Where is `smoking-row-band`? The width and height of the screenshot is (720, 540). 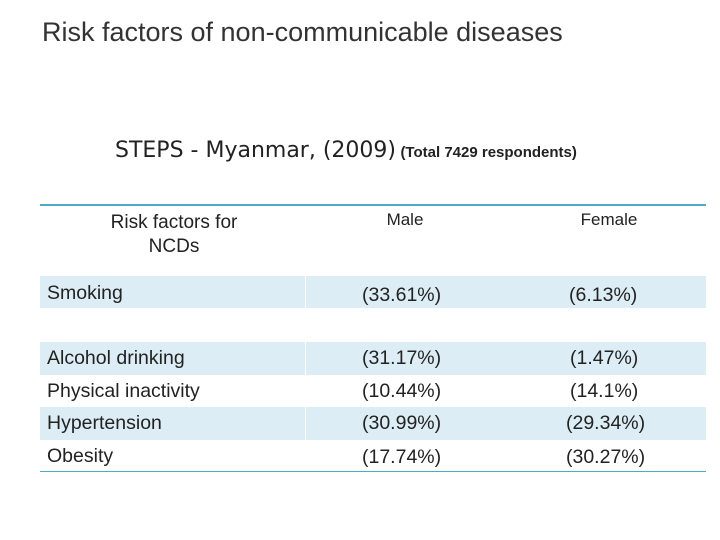 smoking-row-band is located at coordinates (373, 292).